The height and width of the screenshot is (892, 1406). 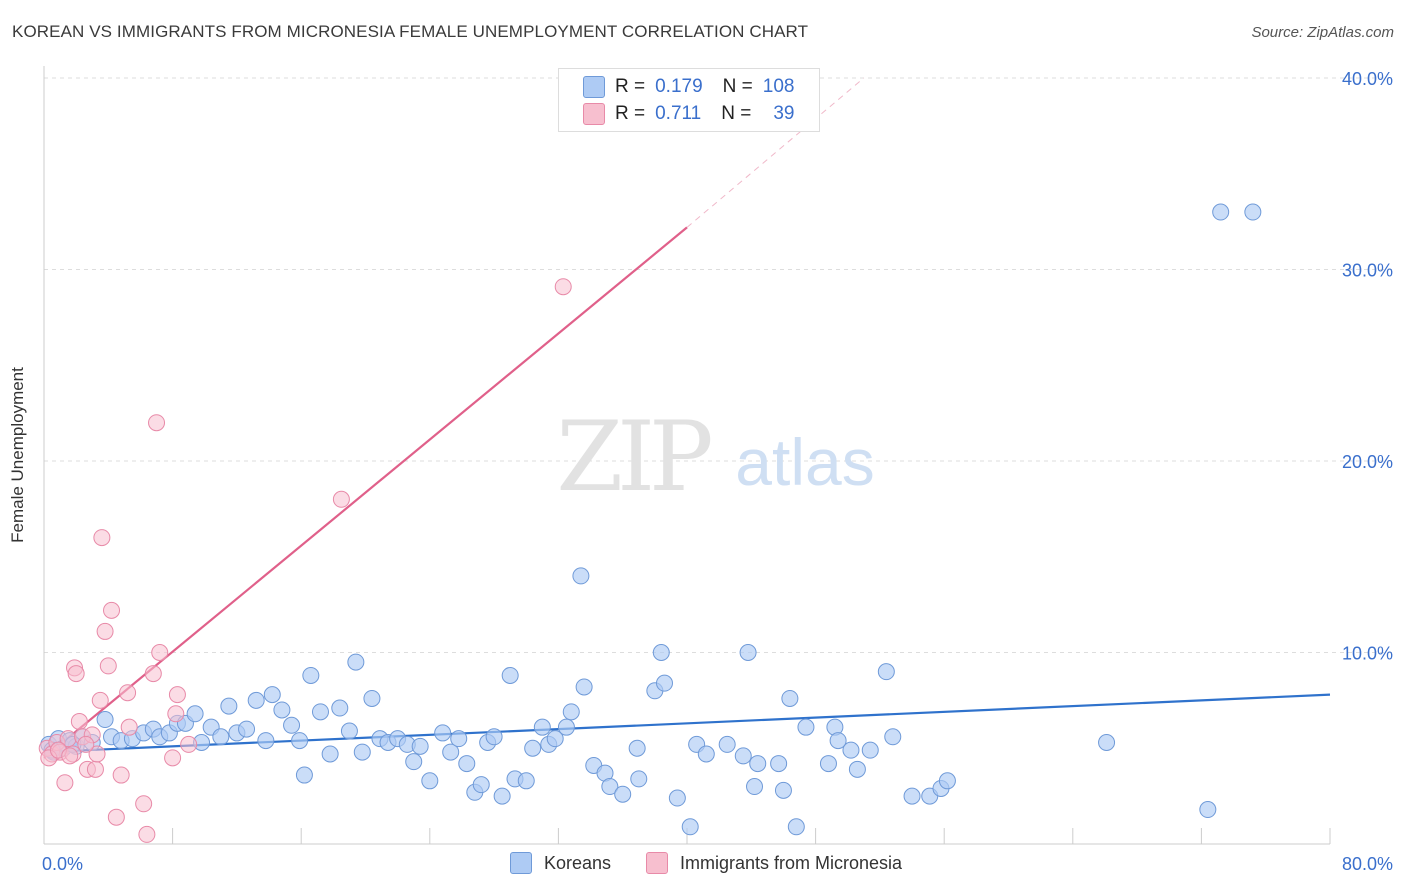 What do you see at coordinates (1367, 864) in the screenshot?
I see `x-tick-label: 80.0%` at bounding box center [1367, 864].